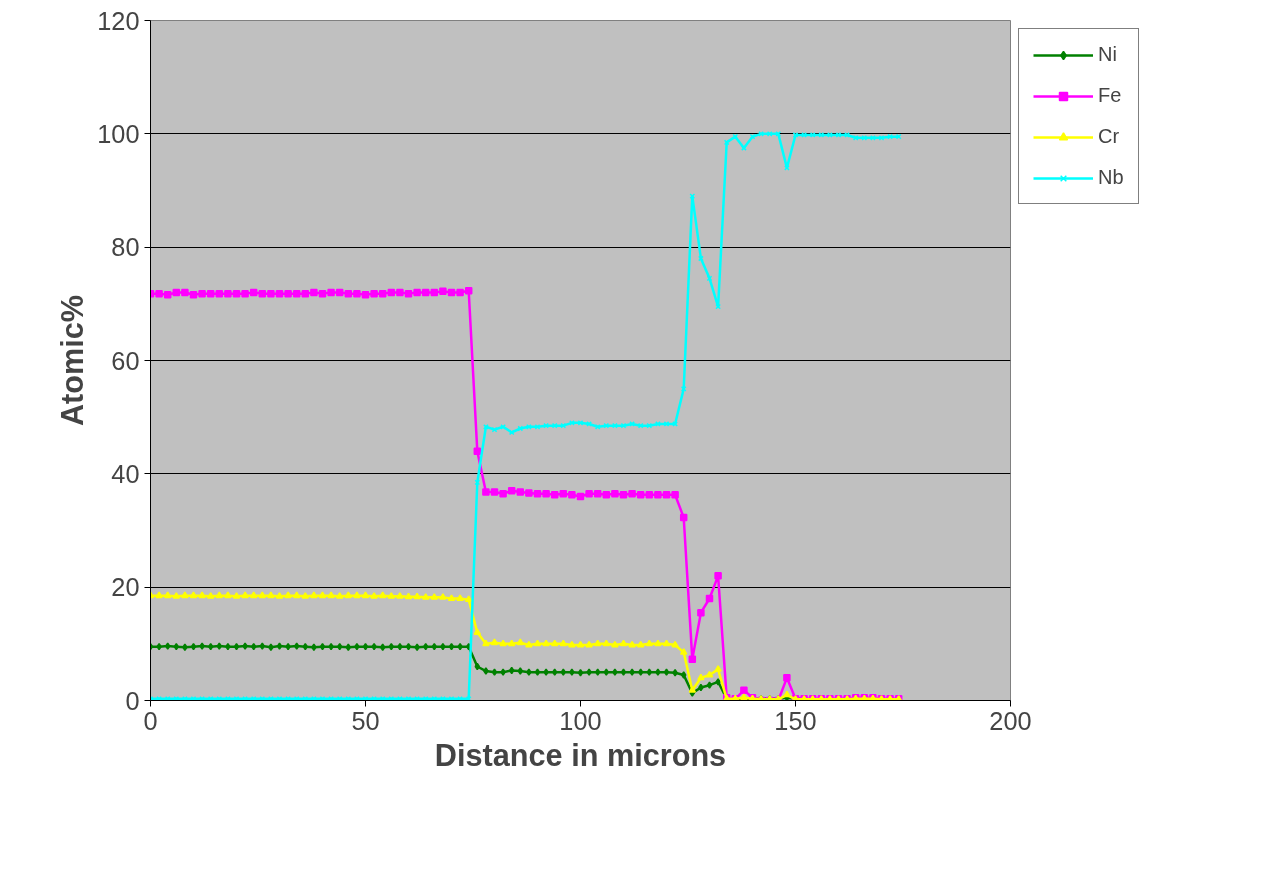 This screenshot has width=1271, height=870. What do you see at coordinates (125, 587) in the screenshot?
I see `y-tick-label: 20` at bounding box center [125, 587].